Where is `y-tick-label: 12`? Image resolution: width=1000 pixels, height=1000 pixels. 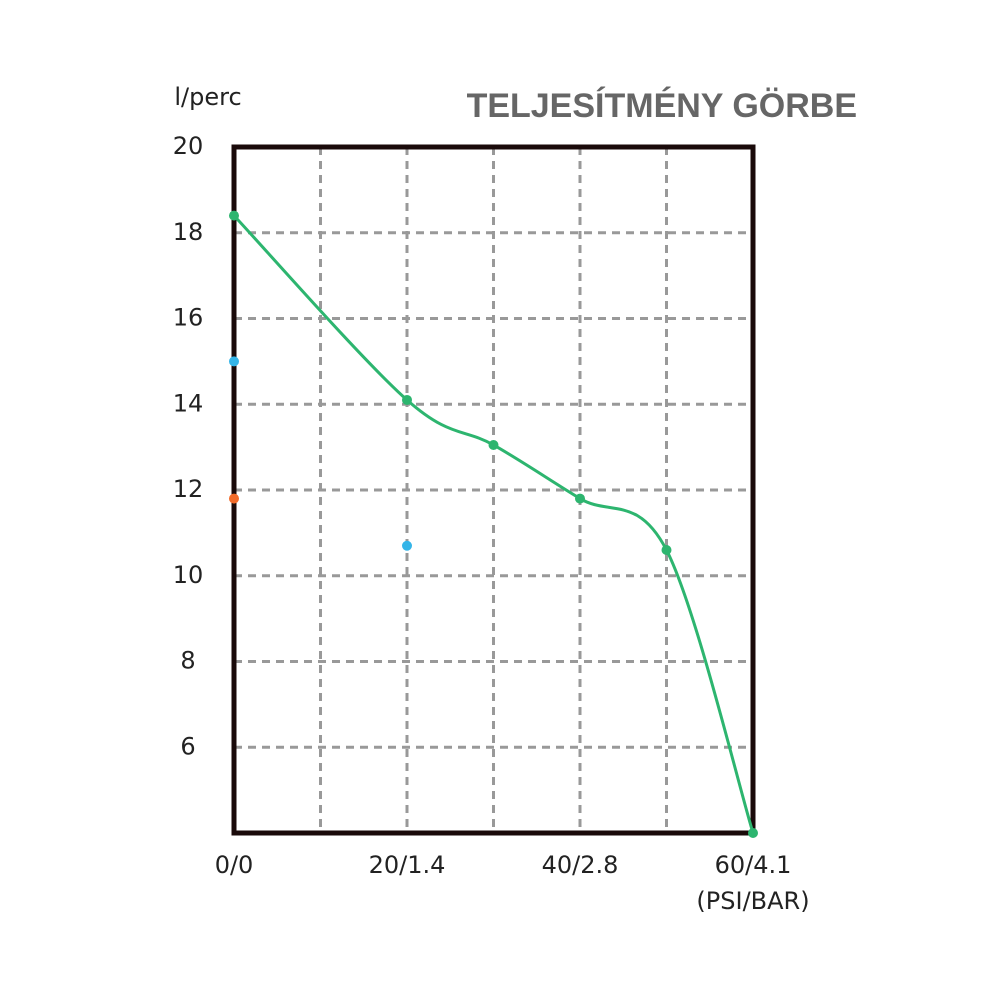 y-tick-label: 12 is located at coordinates (188, 489).